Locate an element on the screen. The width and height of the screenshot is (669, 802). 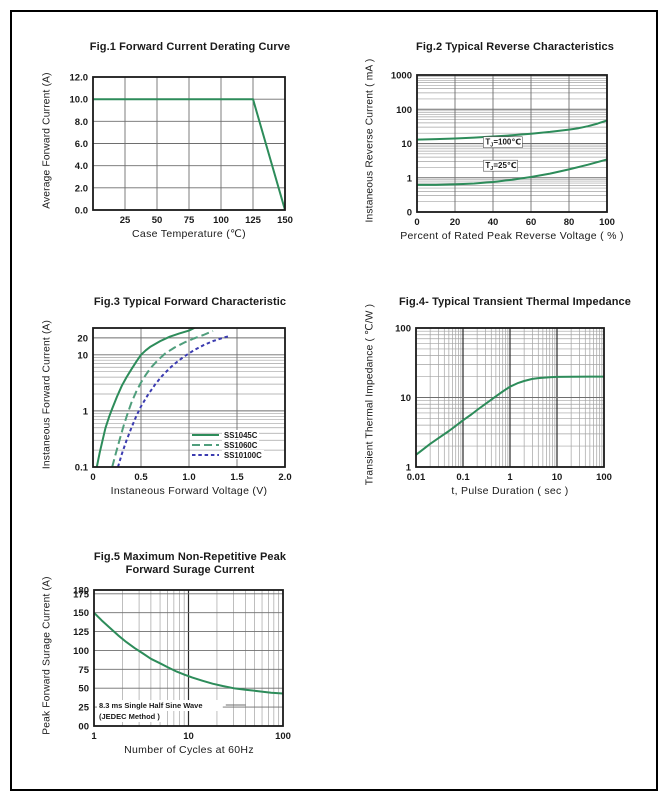
svg-text: (JEDEC Method ) is located at coordinates (129, 716).